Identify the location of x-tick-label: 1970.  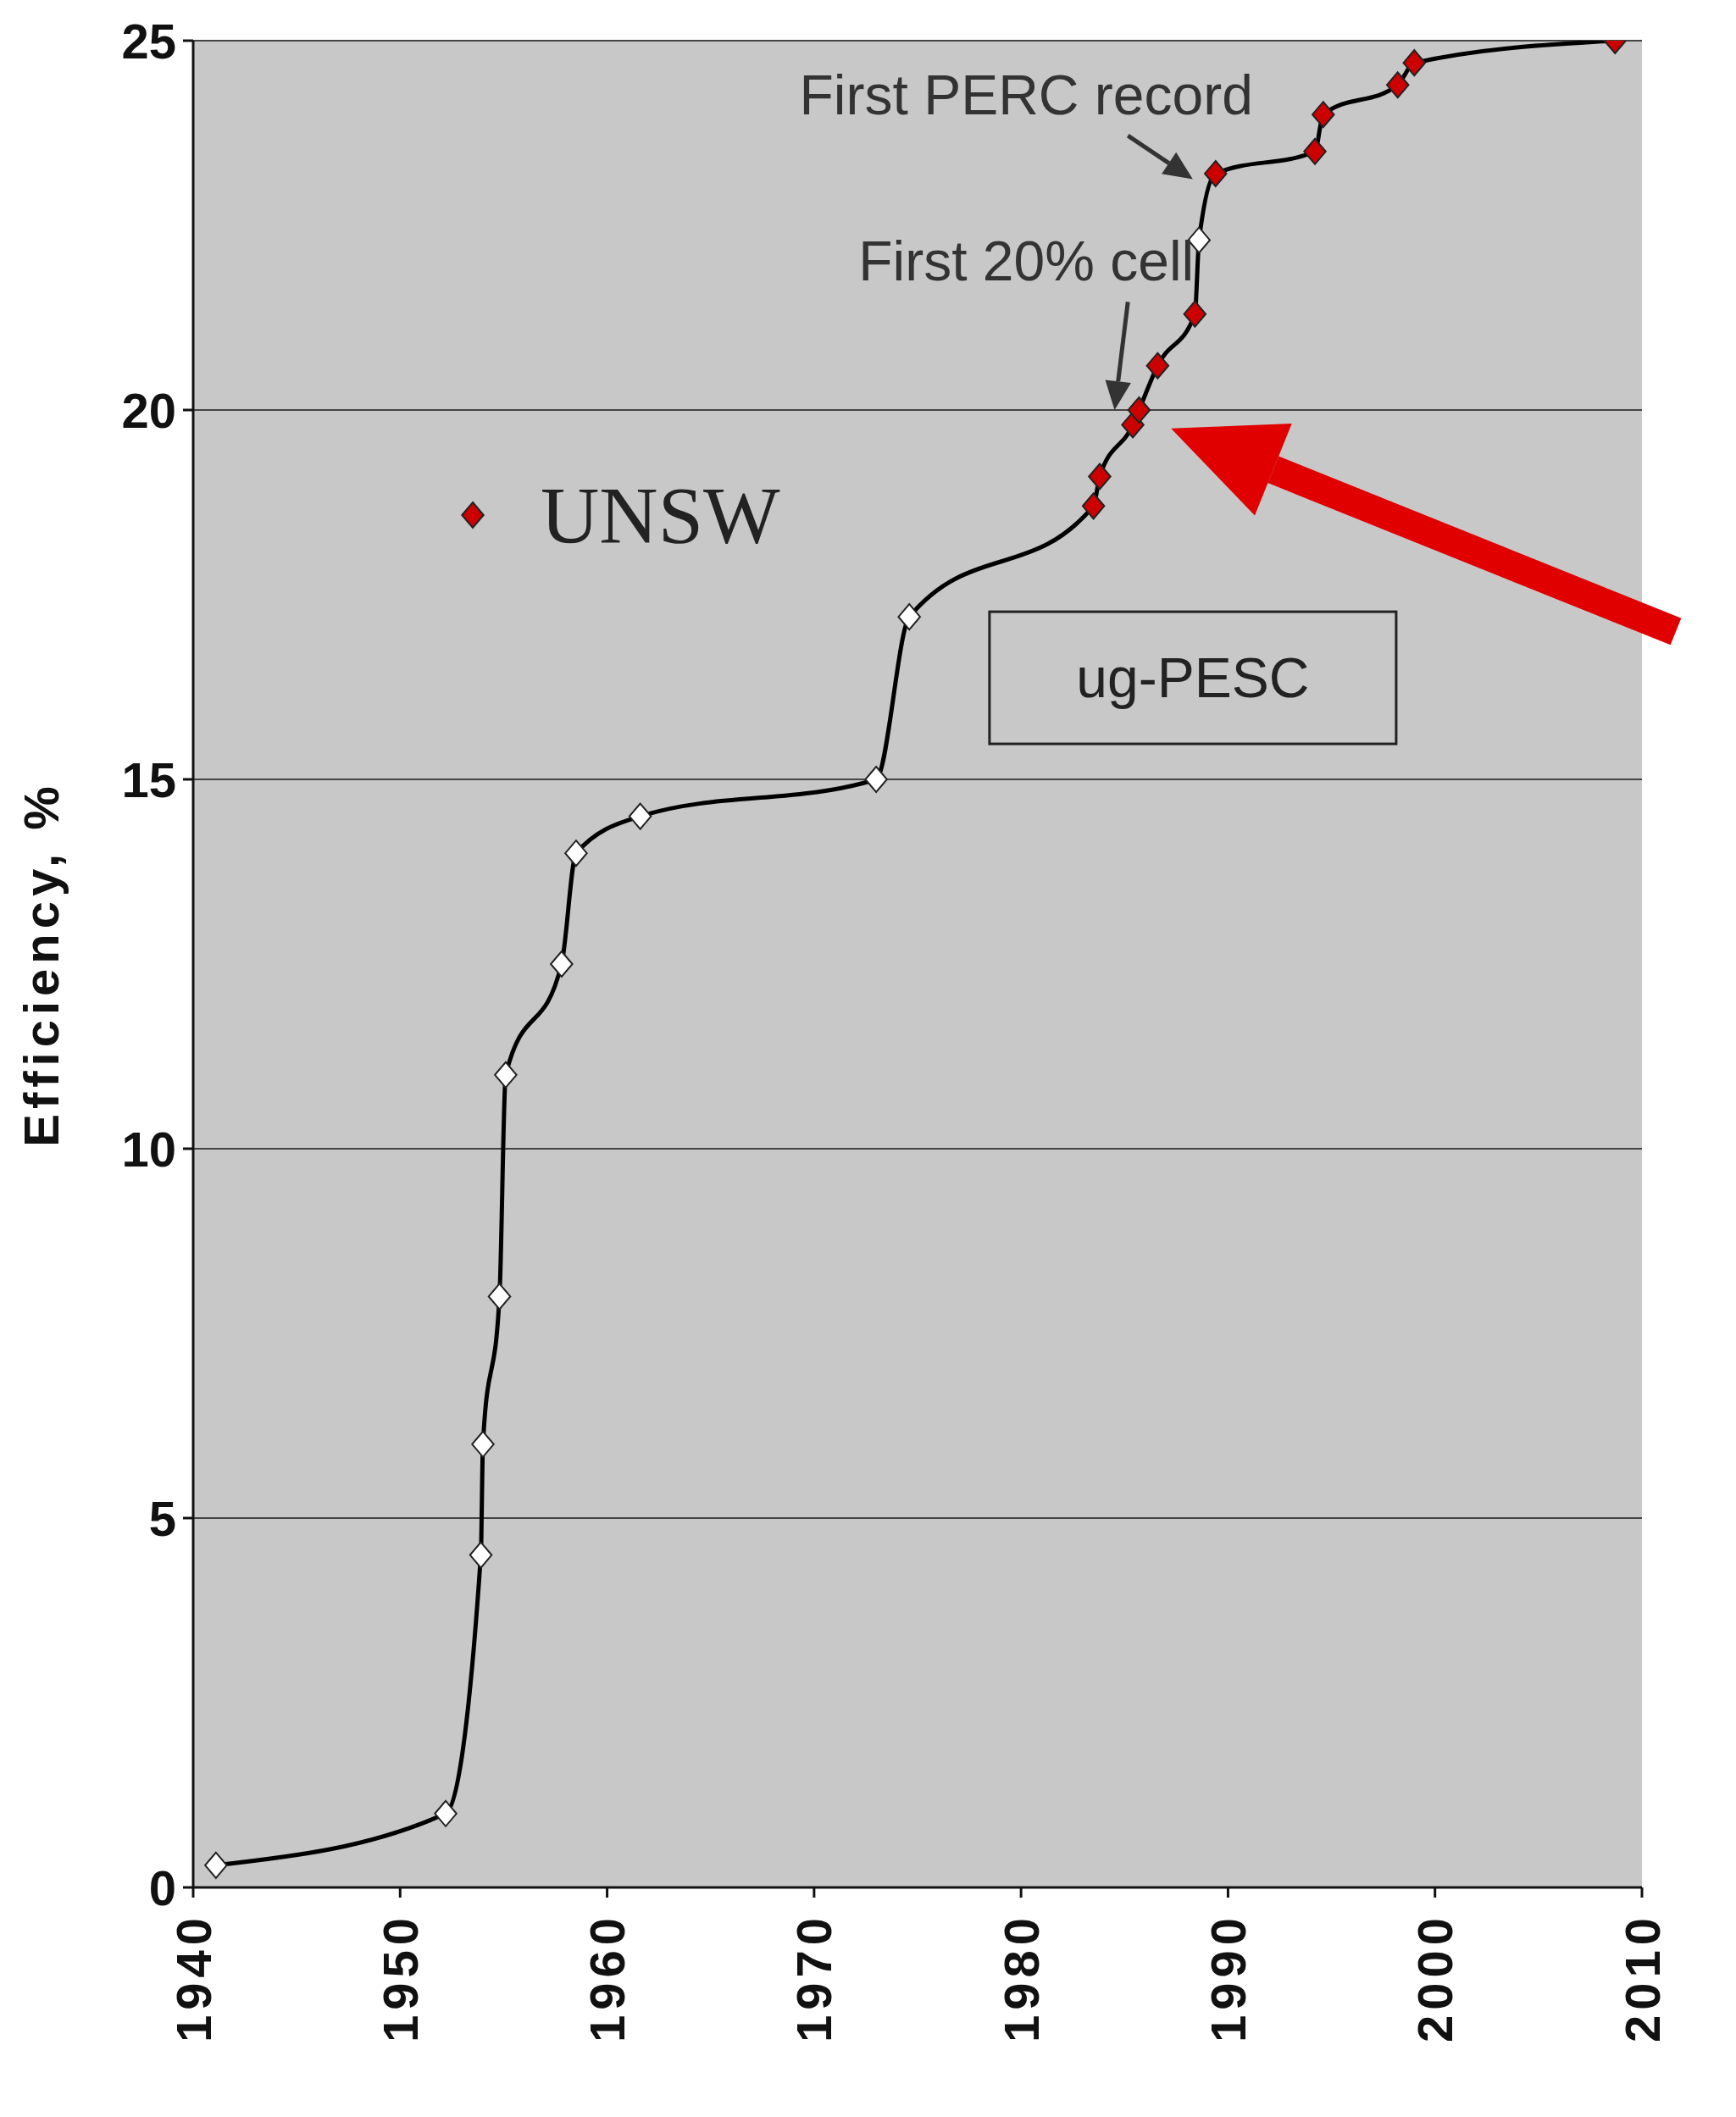
(814, 1978).